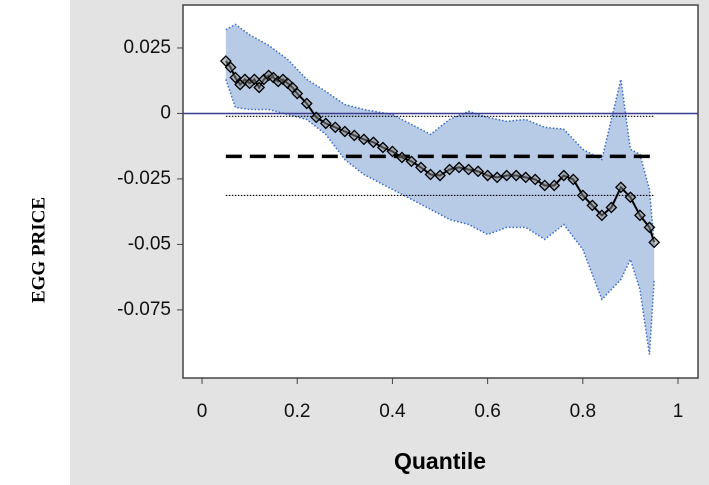 The image size is (709, 485). I want to click on y-tick-label: -0.05, so click(149, 243).